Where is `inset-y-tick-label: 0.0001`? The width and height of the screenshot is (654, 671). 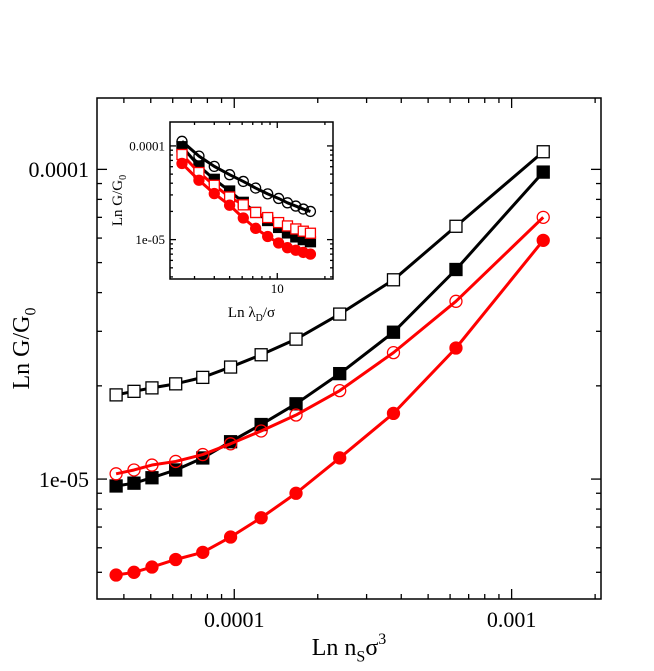
inset-y-tick-label: 0.0001 is located at coordinates (147, 145).